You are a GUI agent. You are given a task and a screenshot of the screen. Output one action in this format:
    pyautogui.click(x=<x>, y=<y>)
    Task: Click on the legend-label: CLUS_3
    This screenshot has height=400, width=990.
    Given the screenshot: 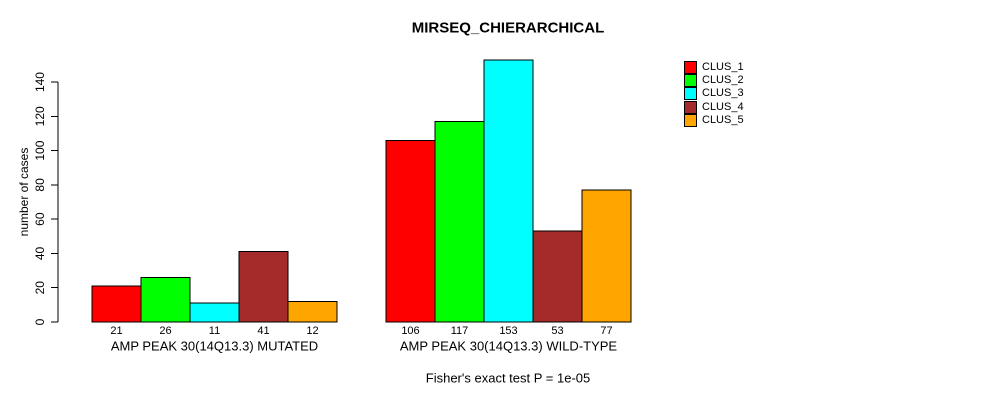 What is the action you would take?
    pyautogui.click(x=723, y=93)
    